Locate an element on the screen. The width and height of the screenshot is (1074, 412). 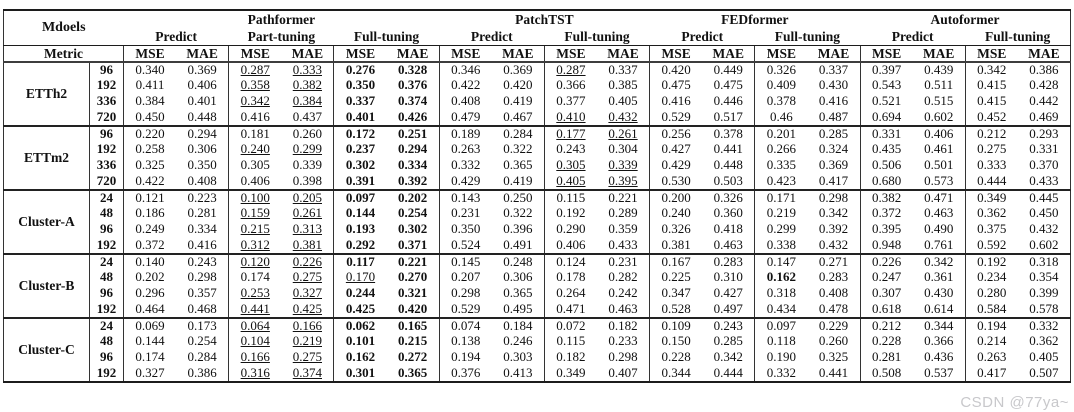
value-cell: 0.495 is located at coordinates (518, 308).